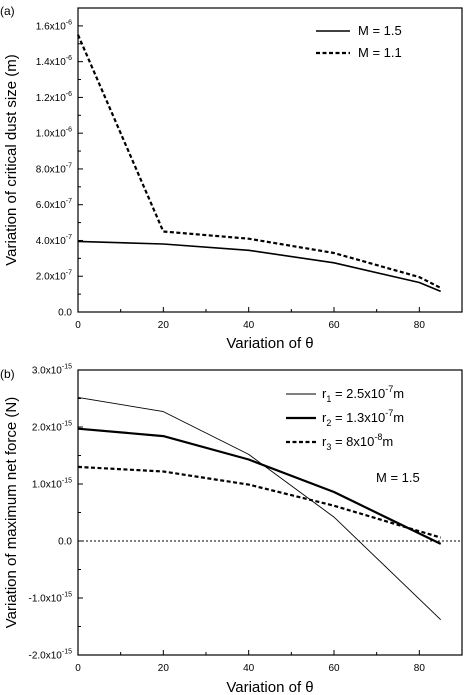 The height and width of the screenshot is (695, 474). Describe the element at coordinates (11, 159) in the screenshot. I see `y-axis-title: Variation of critical dust size (m)` at that location.